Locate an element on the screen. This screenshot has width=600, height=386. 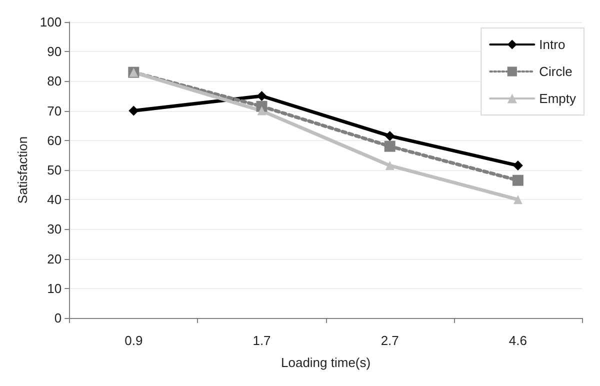
y-tick-label: 60 is located at coordinates (54, 140).